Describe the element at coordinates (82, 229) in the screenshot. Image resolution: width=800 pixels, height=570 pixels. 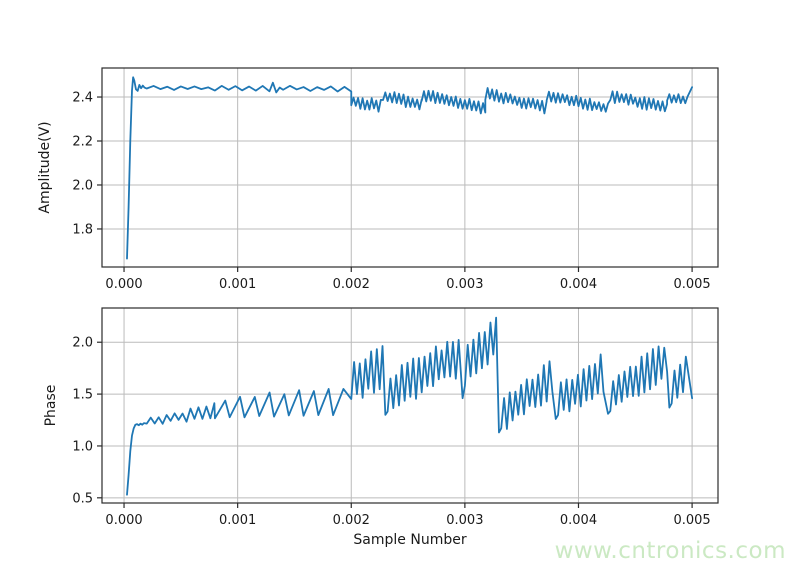
I see `amplitude-ytick-label: 1.8` at that location.